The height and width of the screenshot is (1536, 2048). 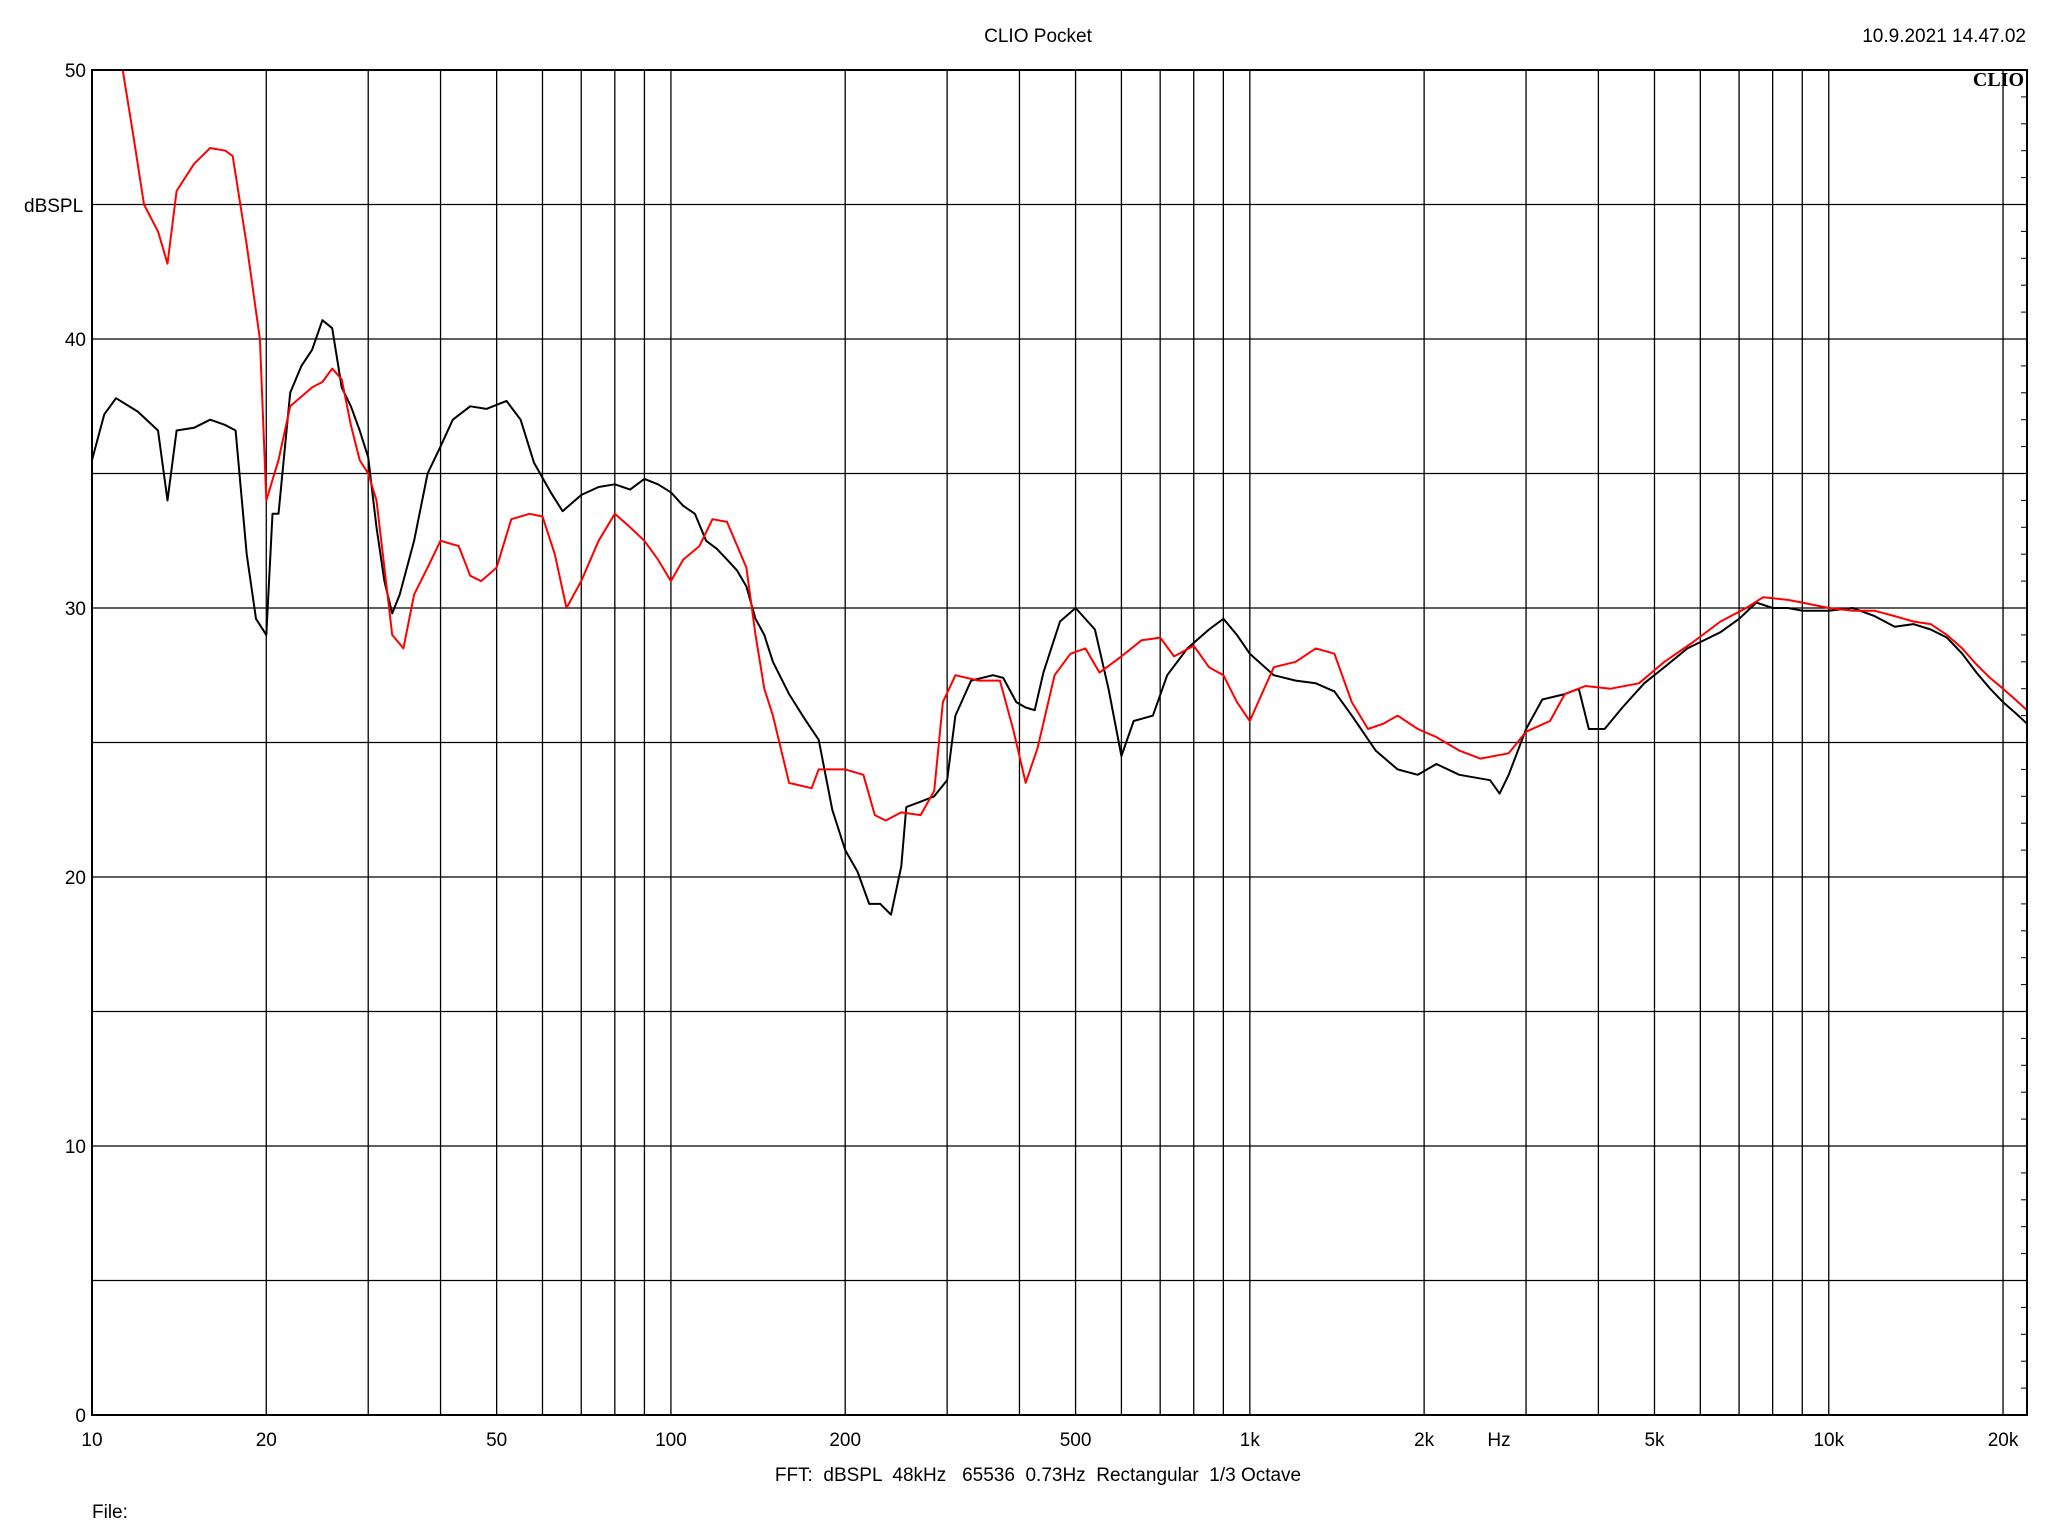 I want to click on x-tick-label: 100, so click(x=671, y=1440).